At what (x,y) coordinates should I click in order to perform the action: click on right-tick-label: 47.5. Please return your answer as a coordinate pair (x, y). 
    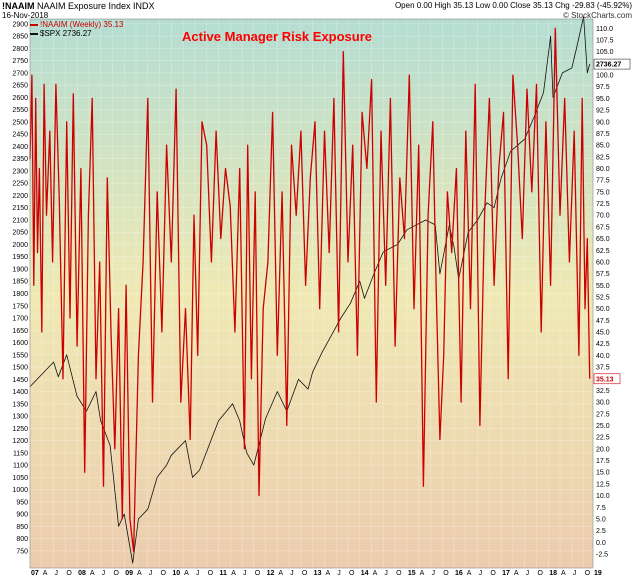
    Looking at the image, I should click on (603, 321).